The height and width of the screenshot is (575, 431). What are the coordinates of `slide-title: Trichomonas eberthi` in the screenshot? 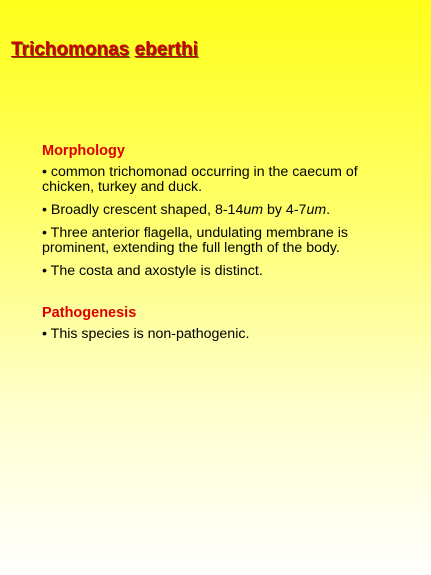 It's located at (104, 50).